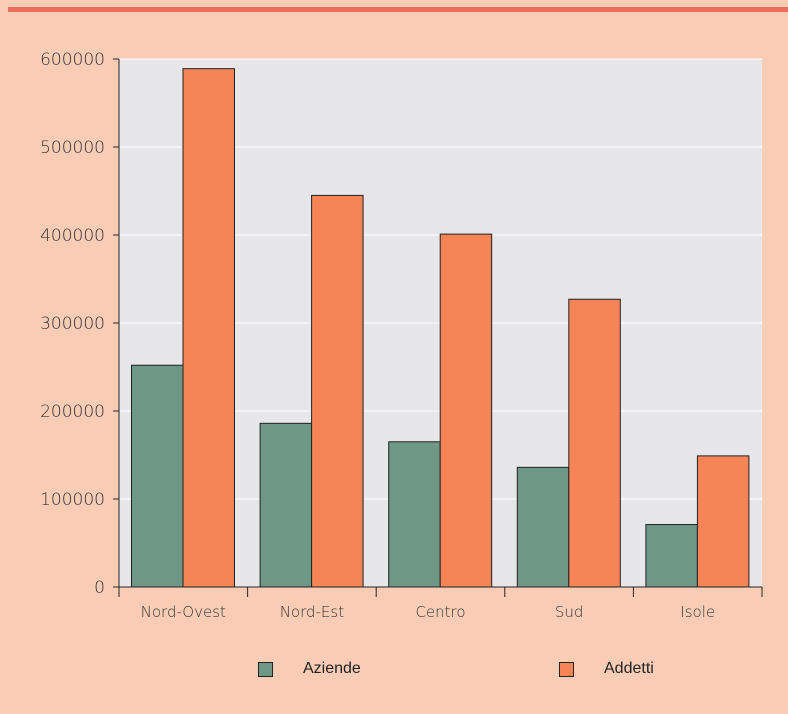  What do you see at coordinates (183, 612) in the screenshot?
I see `x-tick-label: Nord-Ovest` at bounding box center [183, 612].